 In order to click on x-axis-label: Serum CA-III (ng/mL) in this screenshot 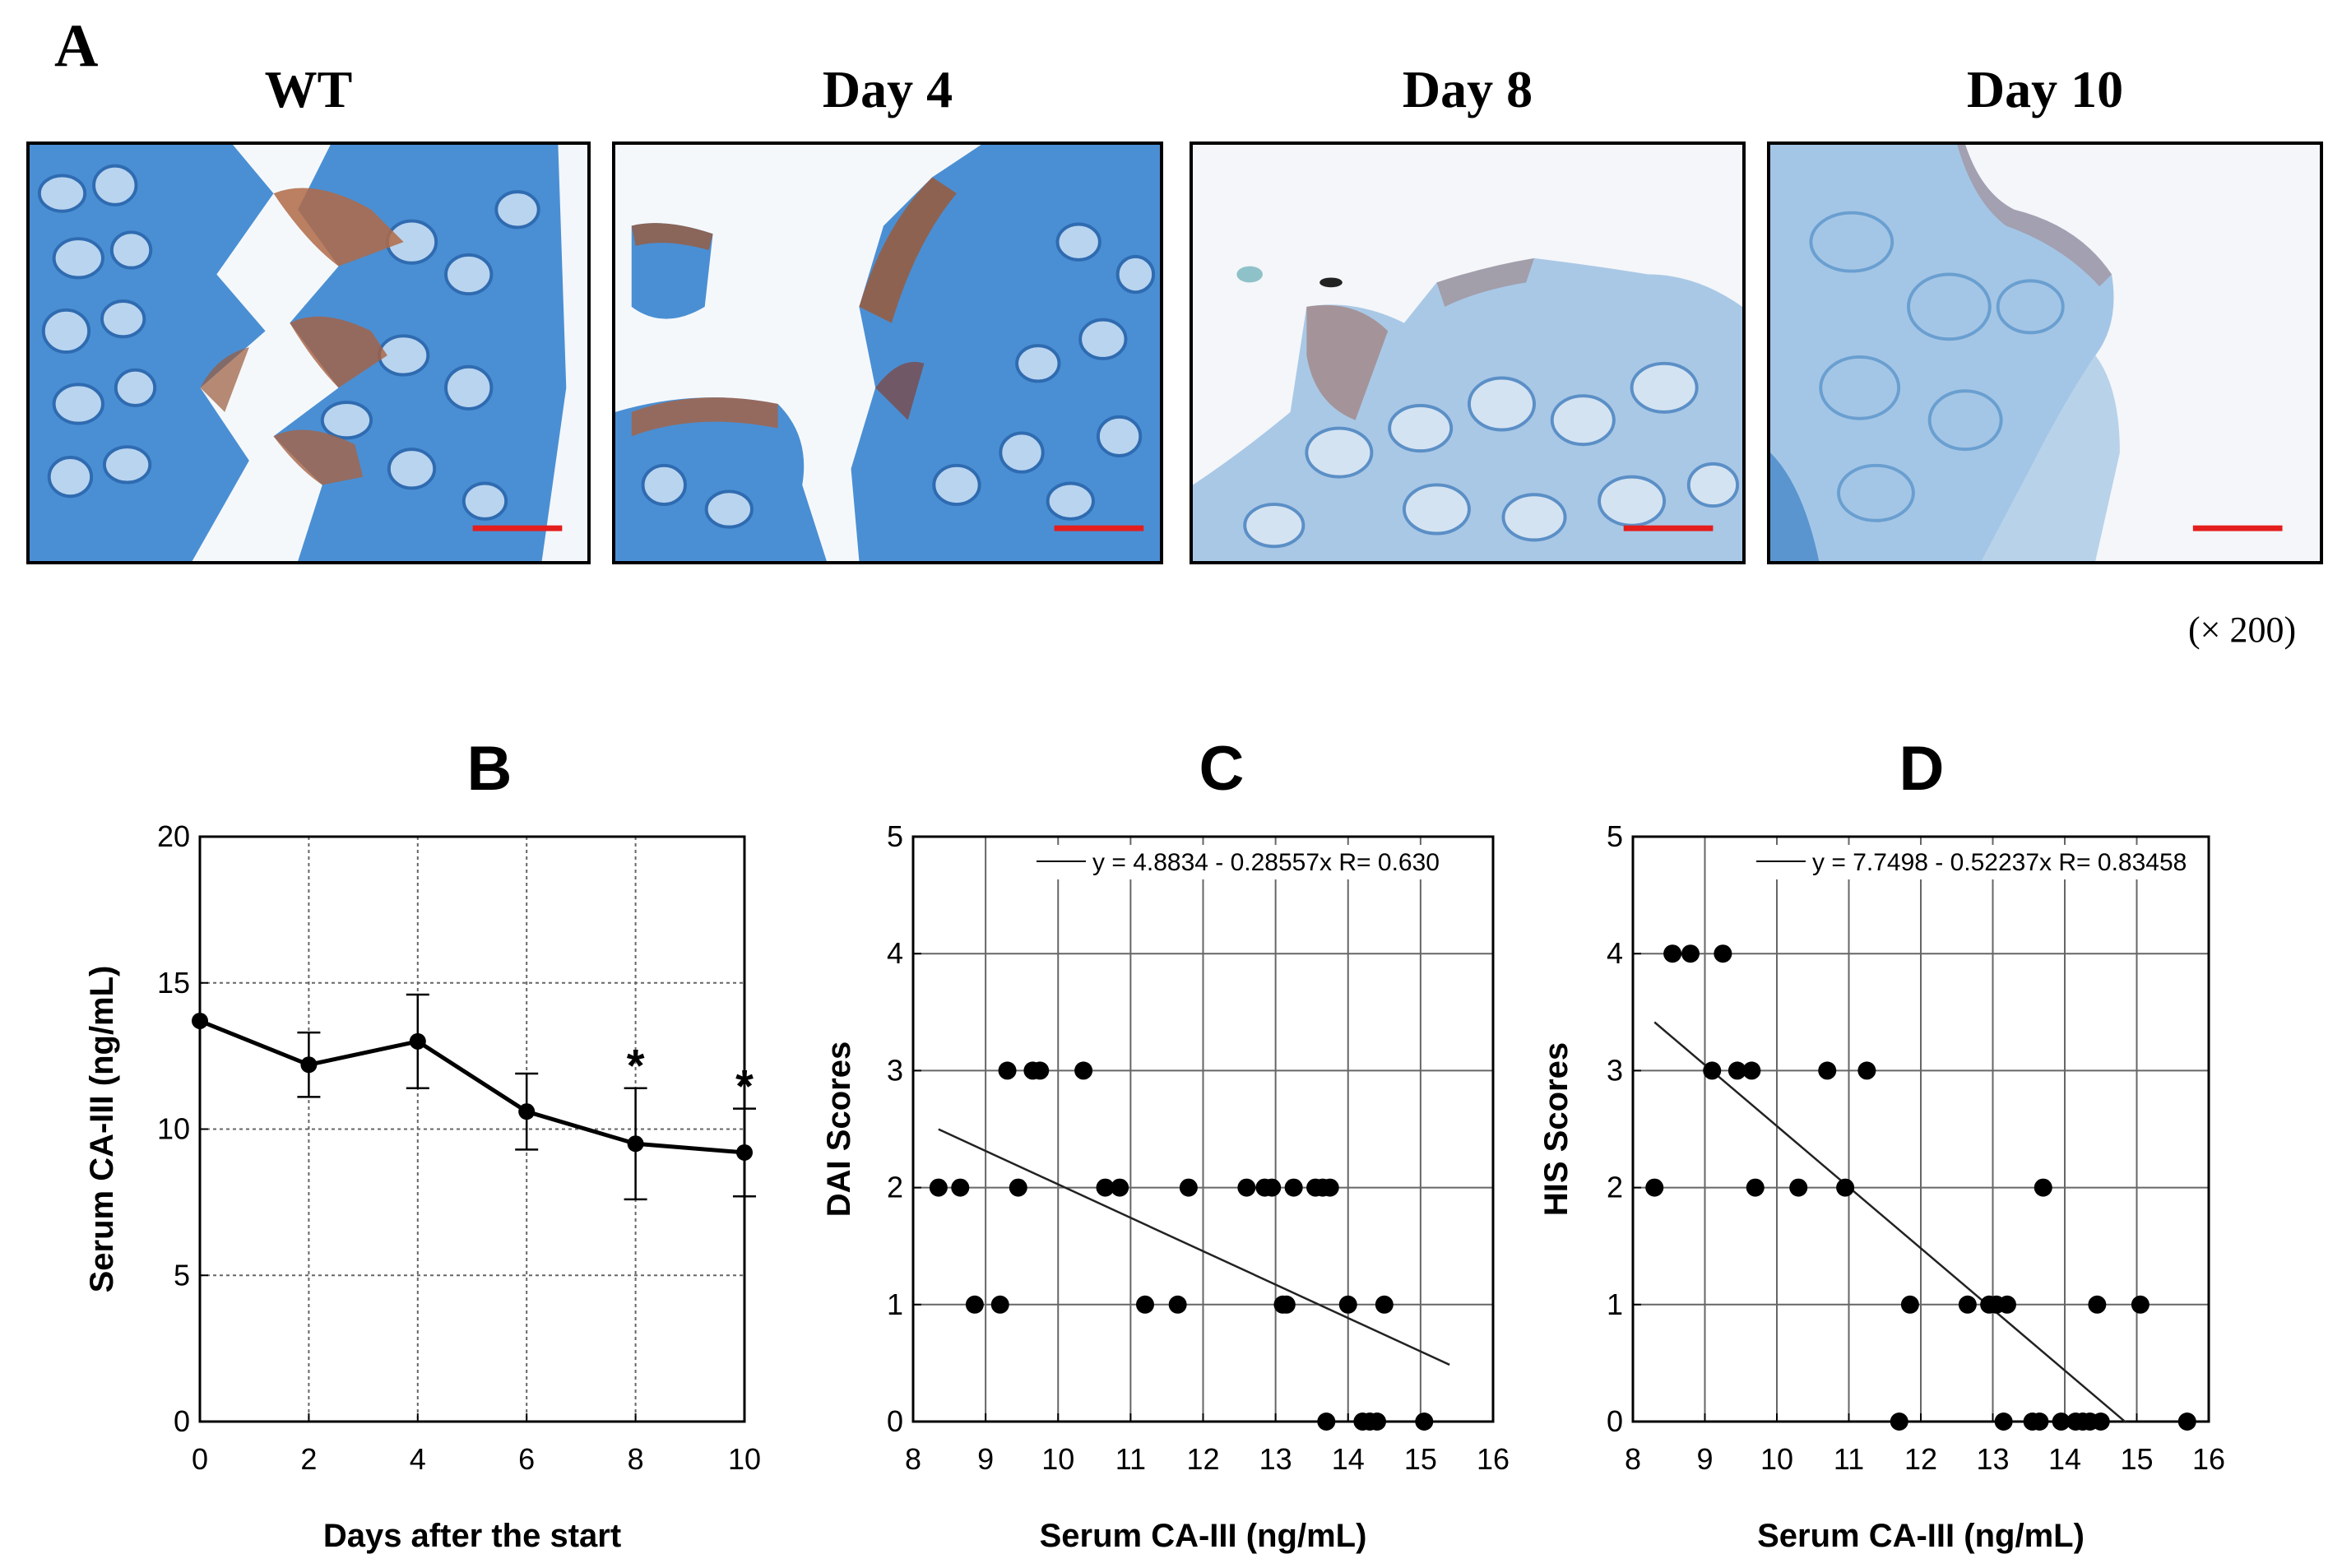, I will do `click(1203, 1536)`.